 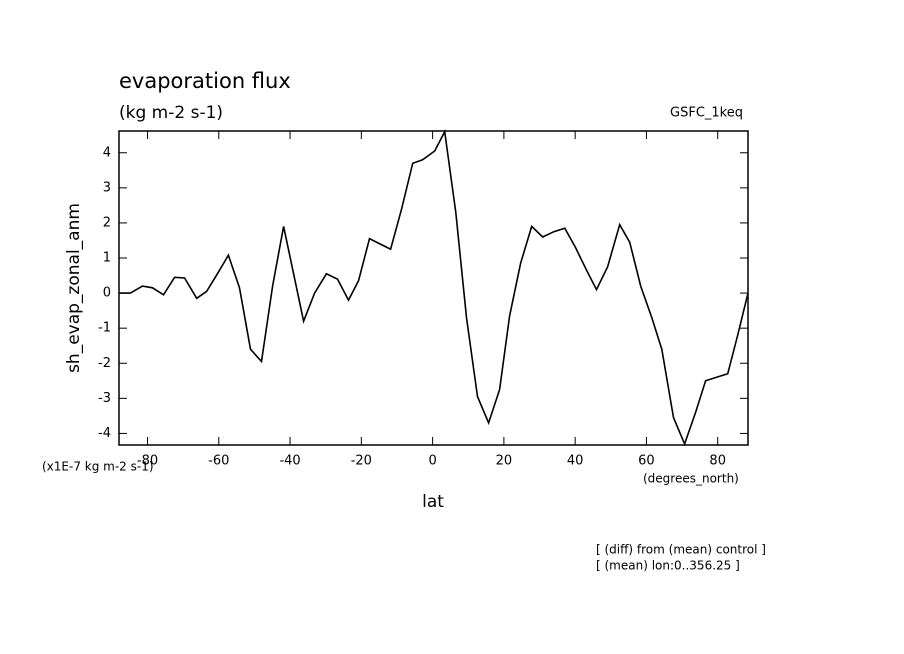 I want to click on y-tick-label: 1, so click(x=107, y=258).